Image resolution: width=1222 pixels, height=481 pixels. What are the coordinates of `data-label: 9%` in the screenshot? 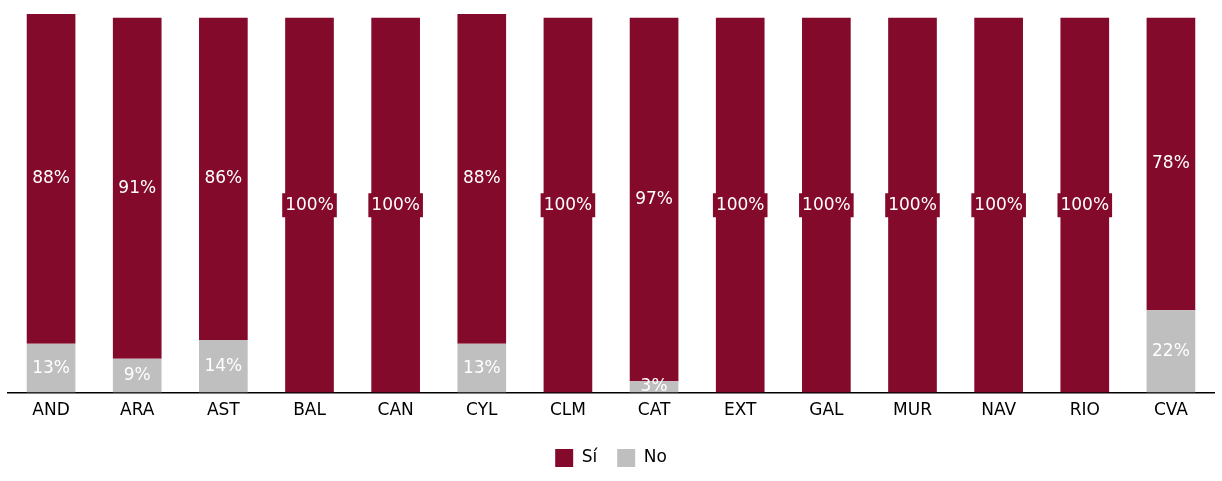 It's located at (137, 374).